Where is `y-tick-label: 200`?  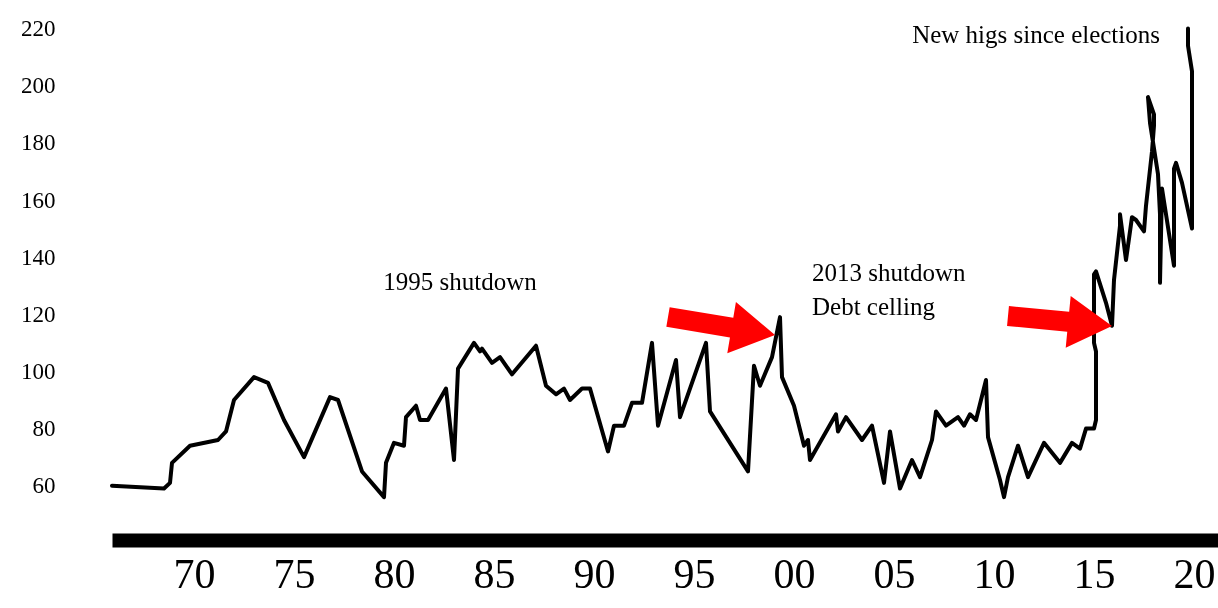 y-tick-label: 200 is located at coordinates (38, 86).